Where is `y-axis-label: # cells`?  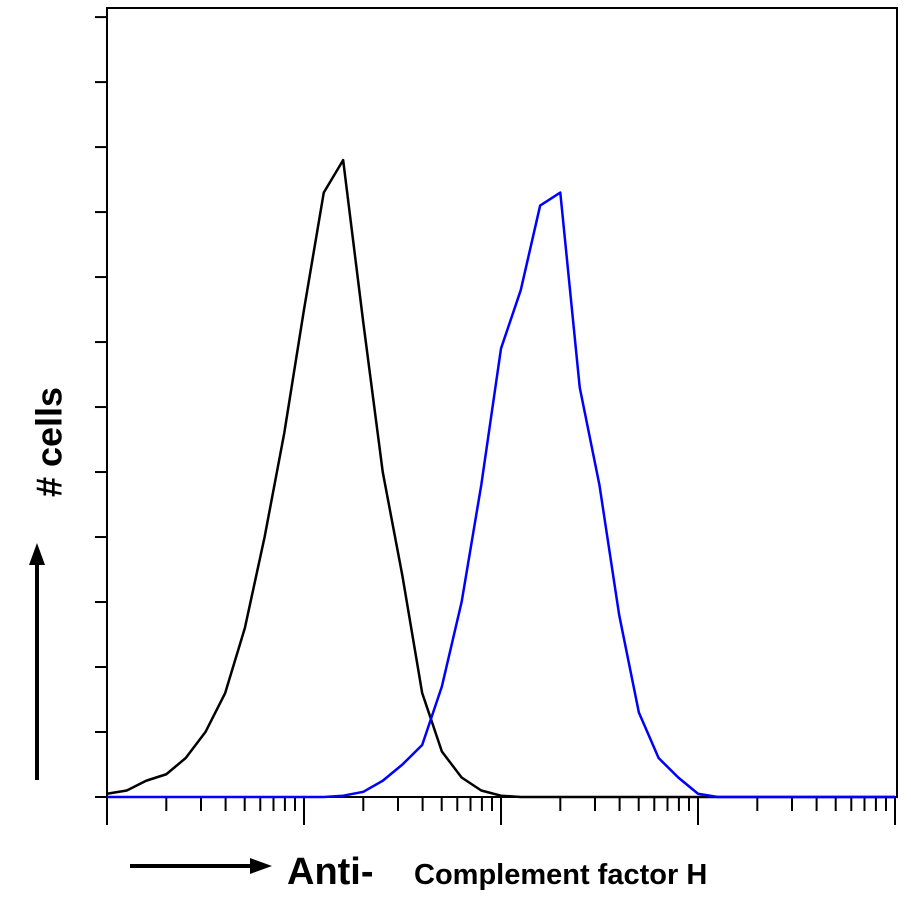
y-axis-label: # cells is located at coordinates (49, 442).